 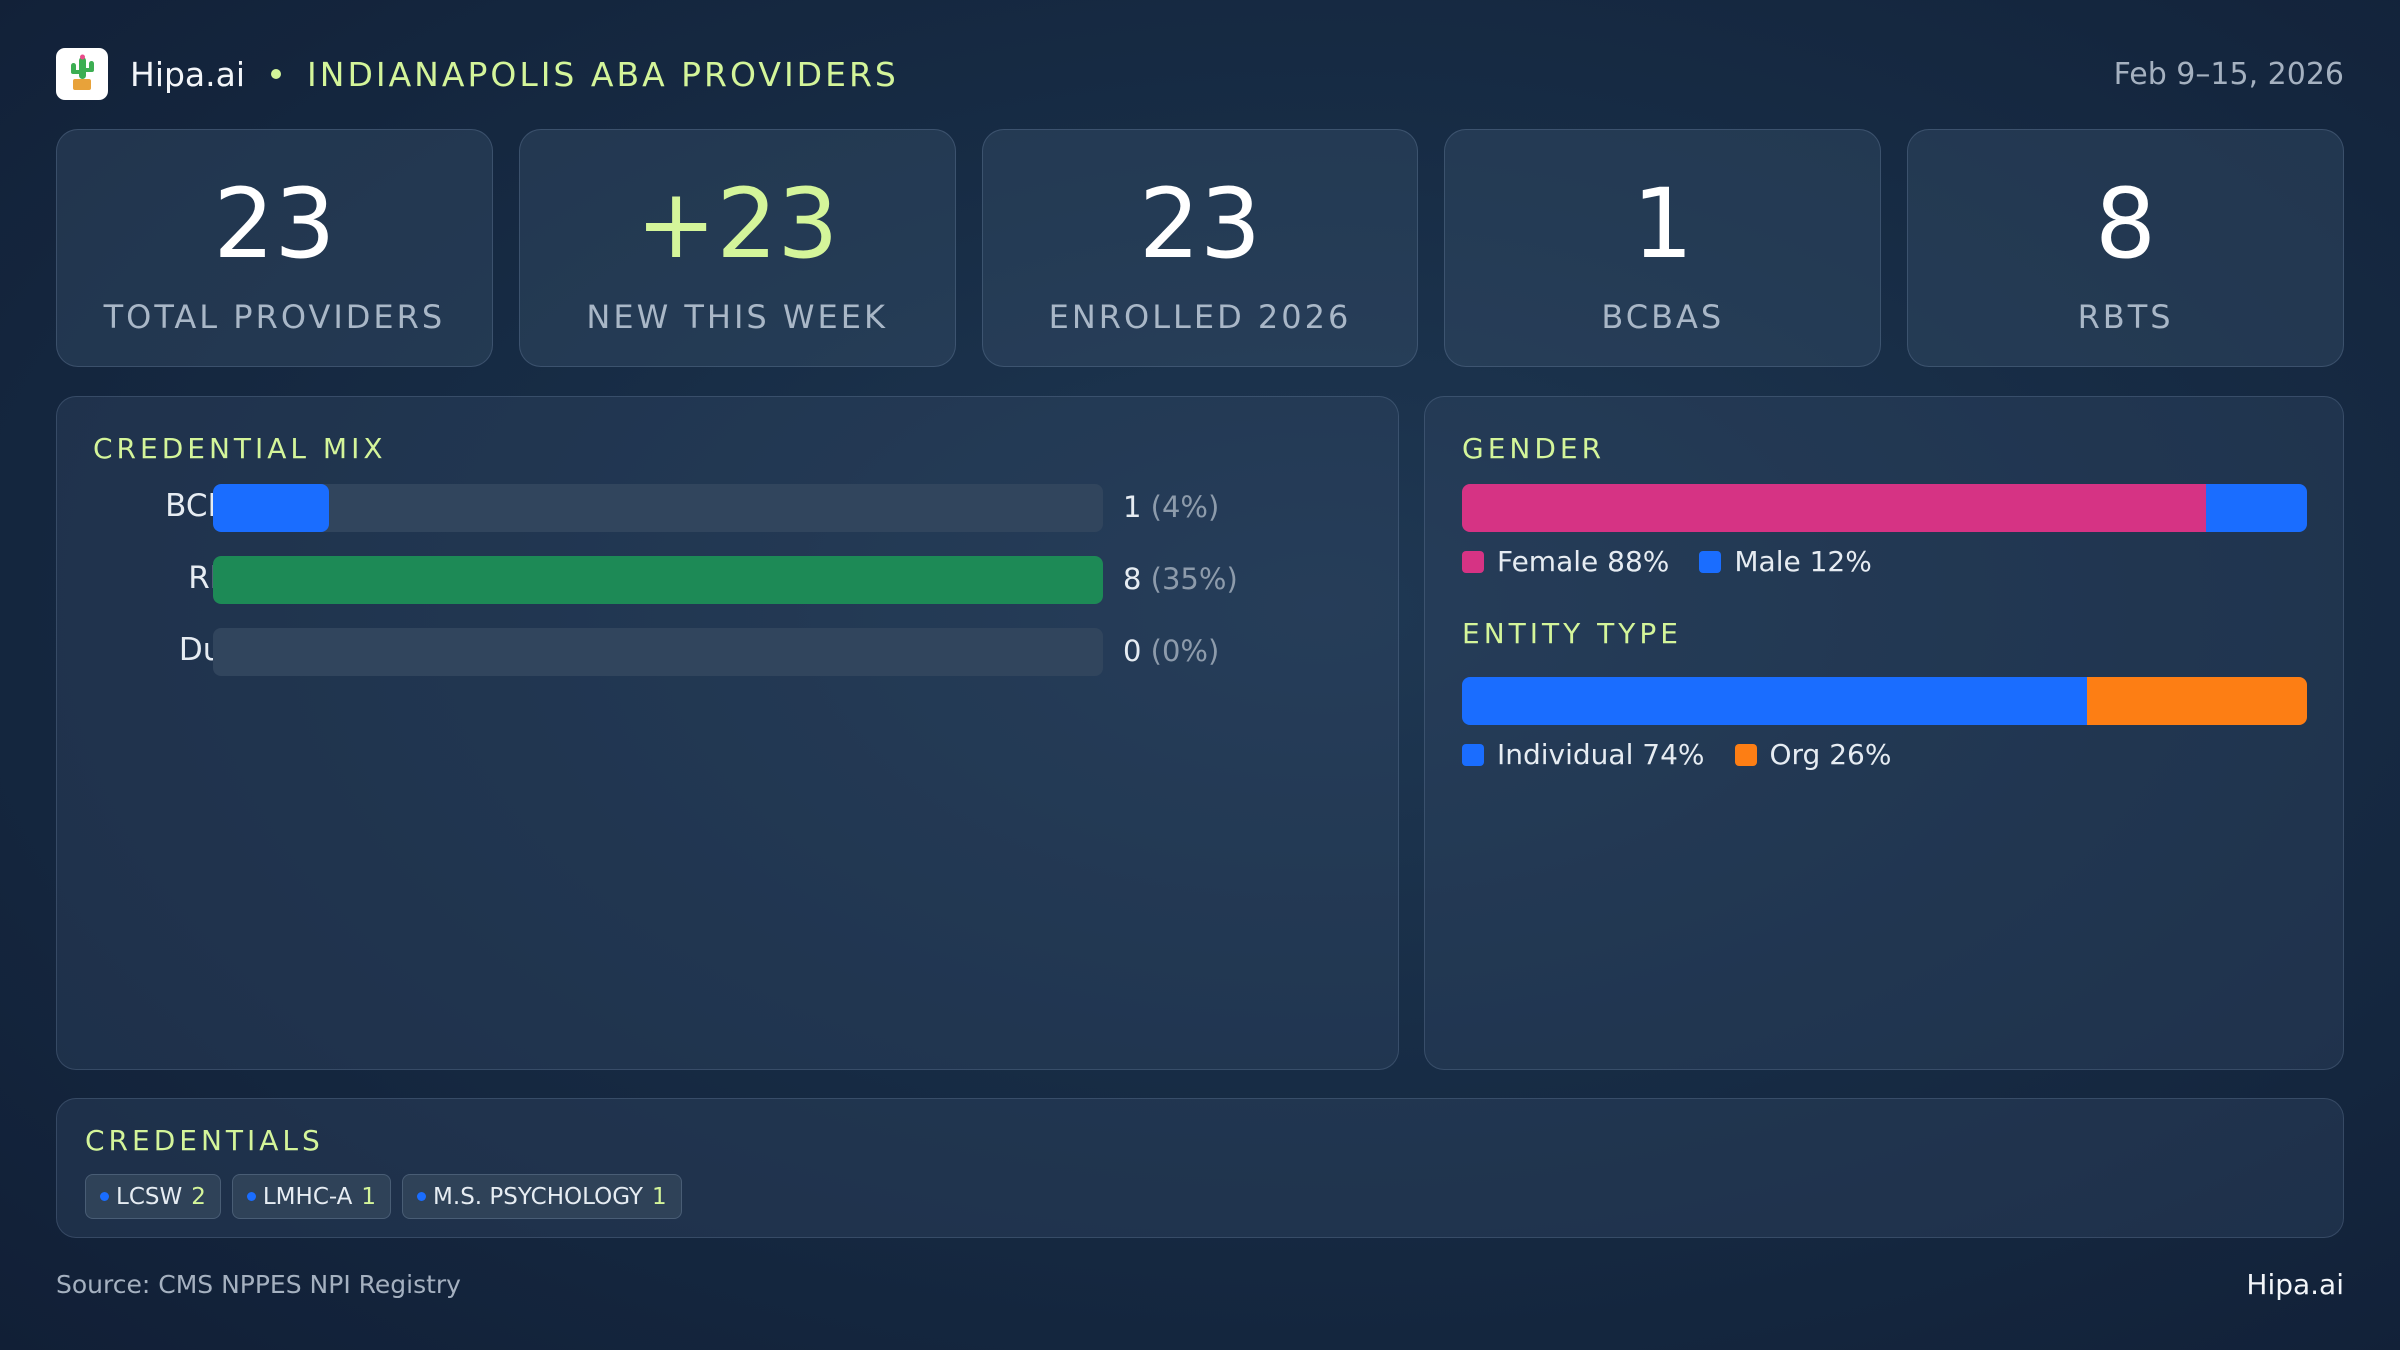 I want to click on stat-value: +23, so click(x=737, y=224).